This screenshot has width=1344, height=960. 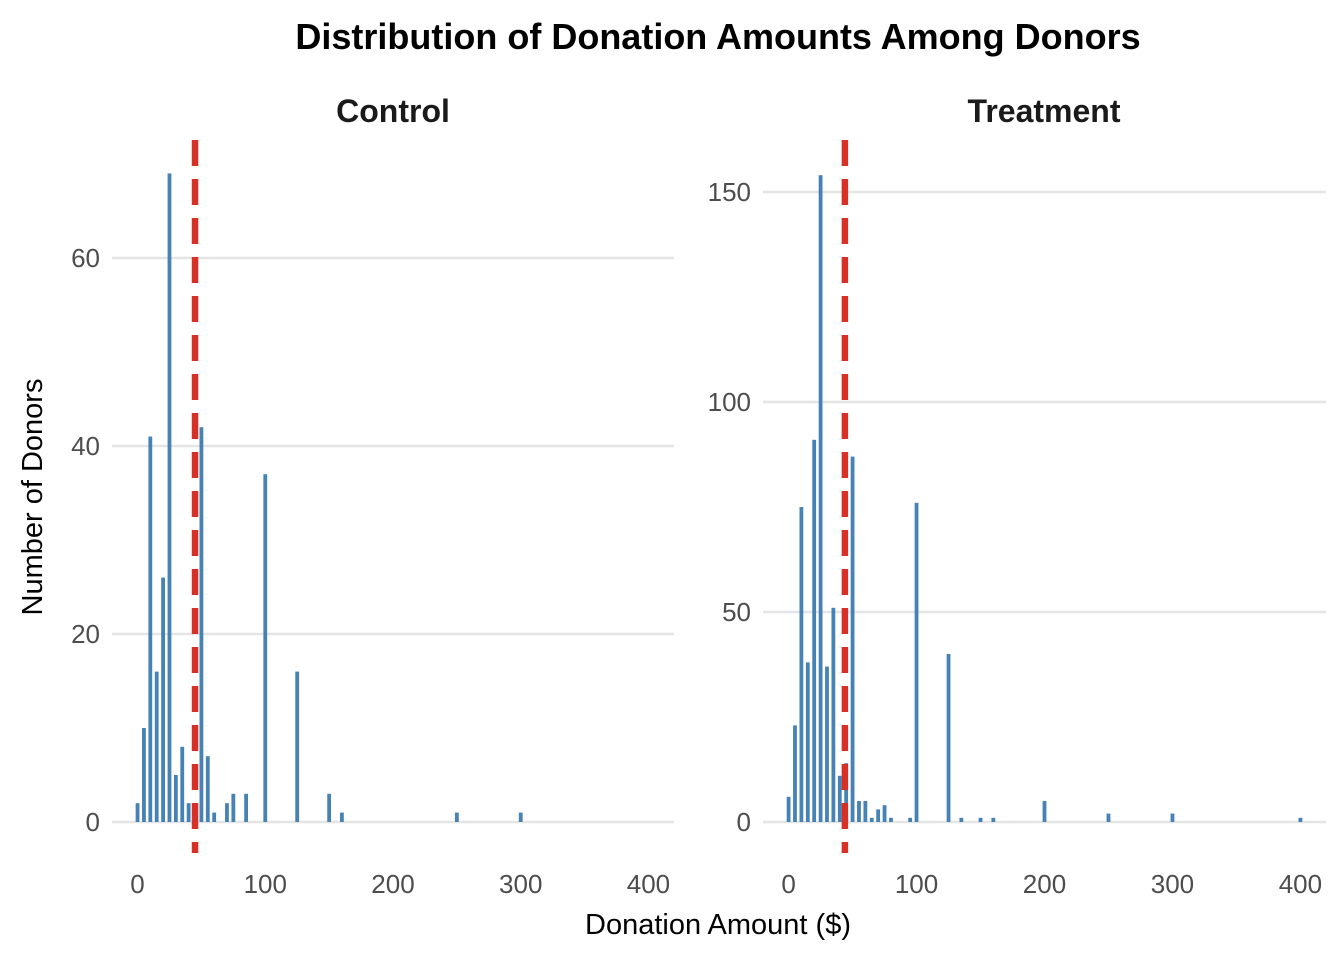 I want to click on y-tick-label-control-60: 60, so click(x=85, y=258).